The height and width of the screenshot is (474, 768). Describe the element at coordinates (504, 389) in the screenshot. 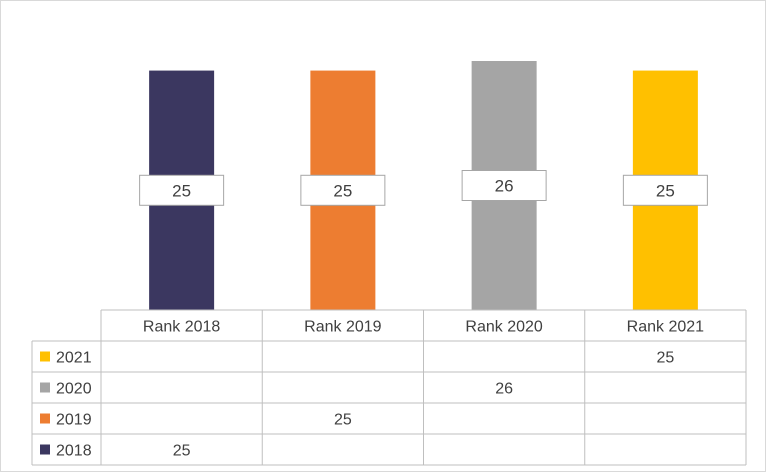

I see `table-cell-2020: 26` at that location.